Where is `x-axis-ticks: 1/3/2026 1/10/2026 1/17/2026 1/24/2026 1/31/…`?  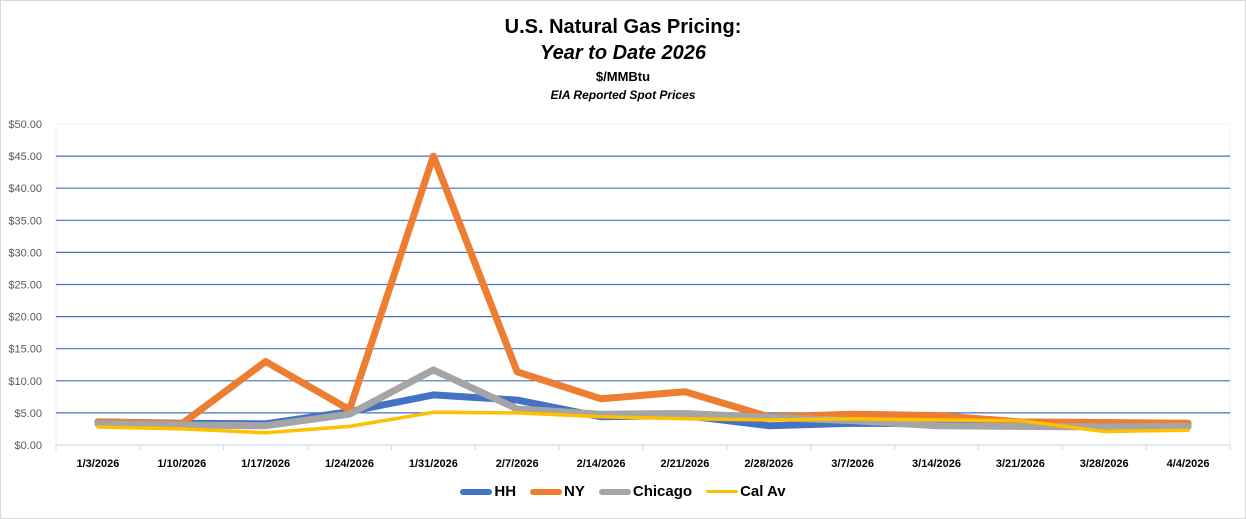 x-axis-ticks: 1/3/2026 1/10/2026 1/17/2026 1/24/2026 1/31/… is located at coordinates (643, 464).